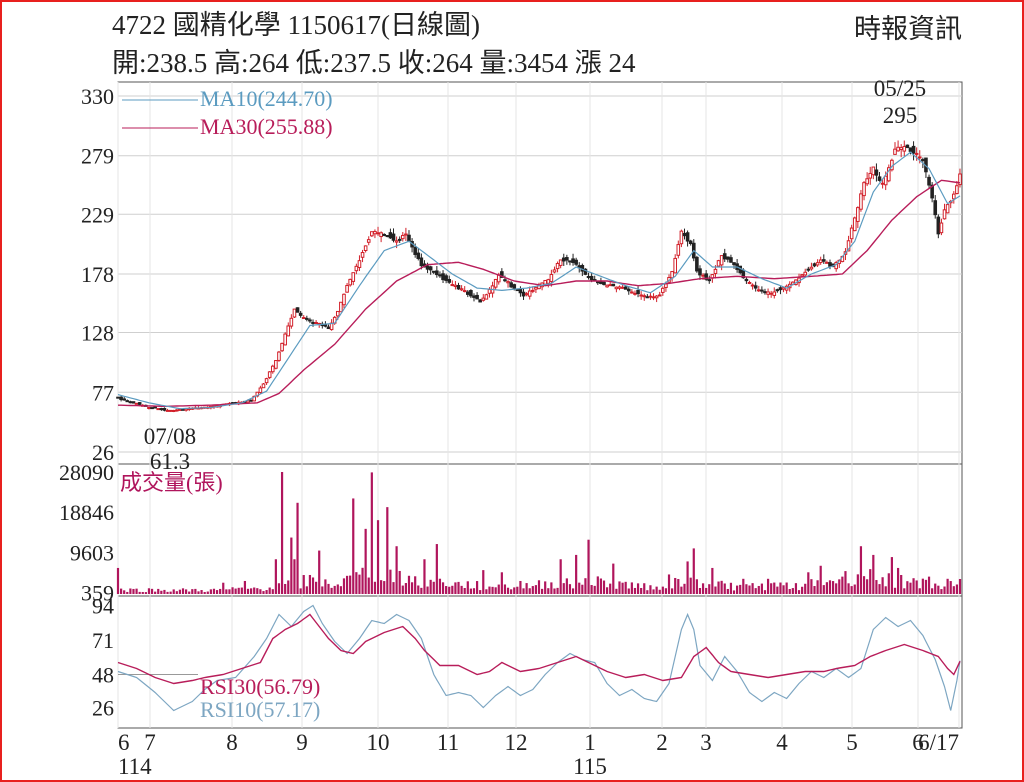 The width and height of the screenshot is (1024, 782). I want to click on rsi-tick-label: 94, so click(103, 606).